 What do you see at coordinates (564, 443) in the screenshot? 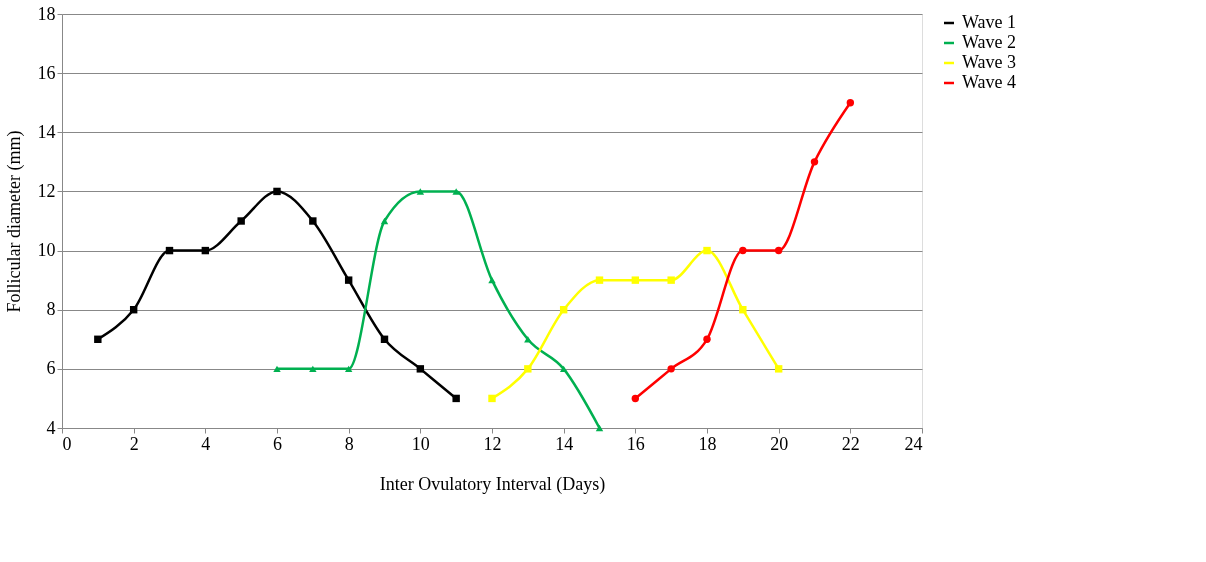
I see `x-tick-label: 14` at bounding box center [564, 443].